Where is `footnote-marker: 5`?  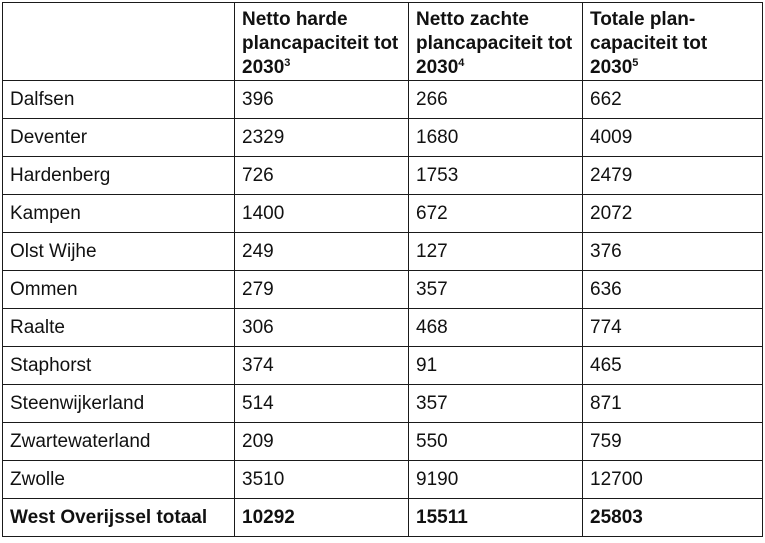 footnote-marker: 5 is located at coordinates (635, 63).